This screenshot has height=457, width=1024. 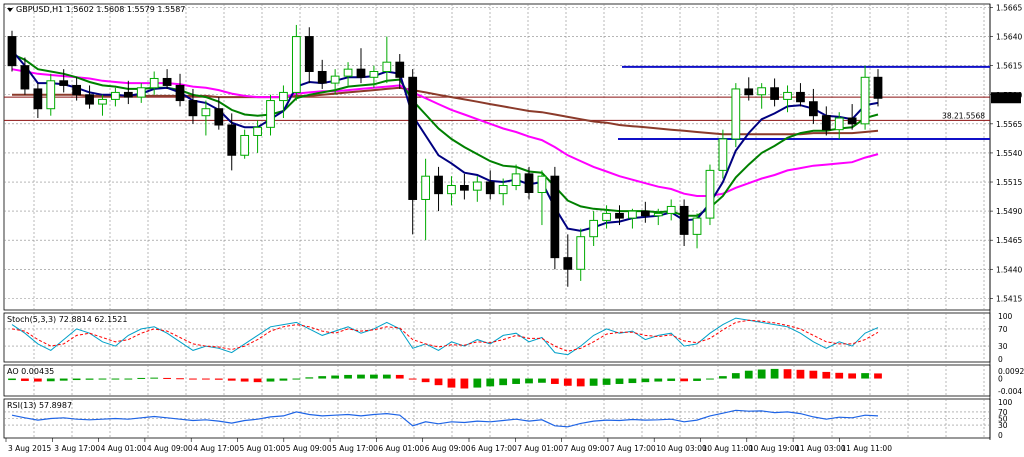 What do you see at coordinates (774, 448) in the screenshot?
I see `x-tick-label: 10 Aug 19:00` at bounding box center [774, 448].